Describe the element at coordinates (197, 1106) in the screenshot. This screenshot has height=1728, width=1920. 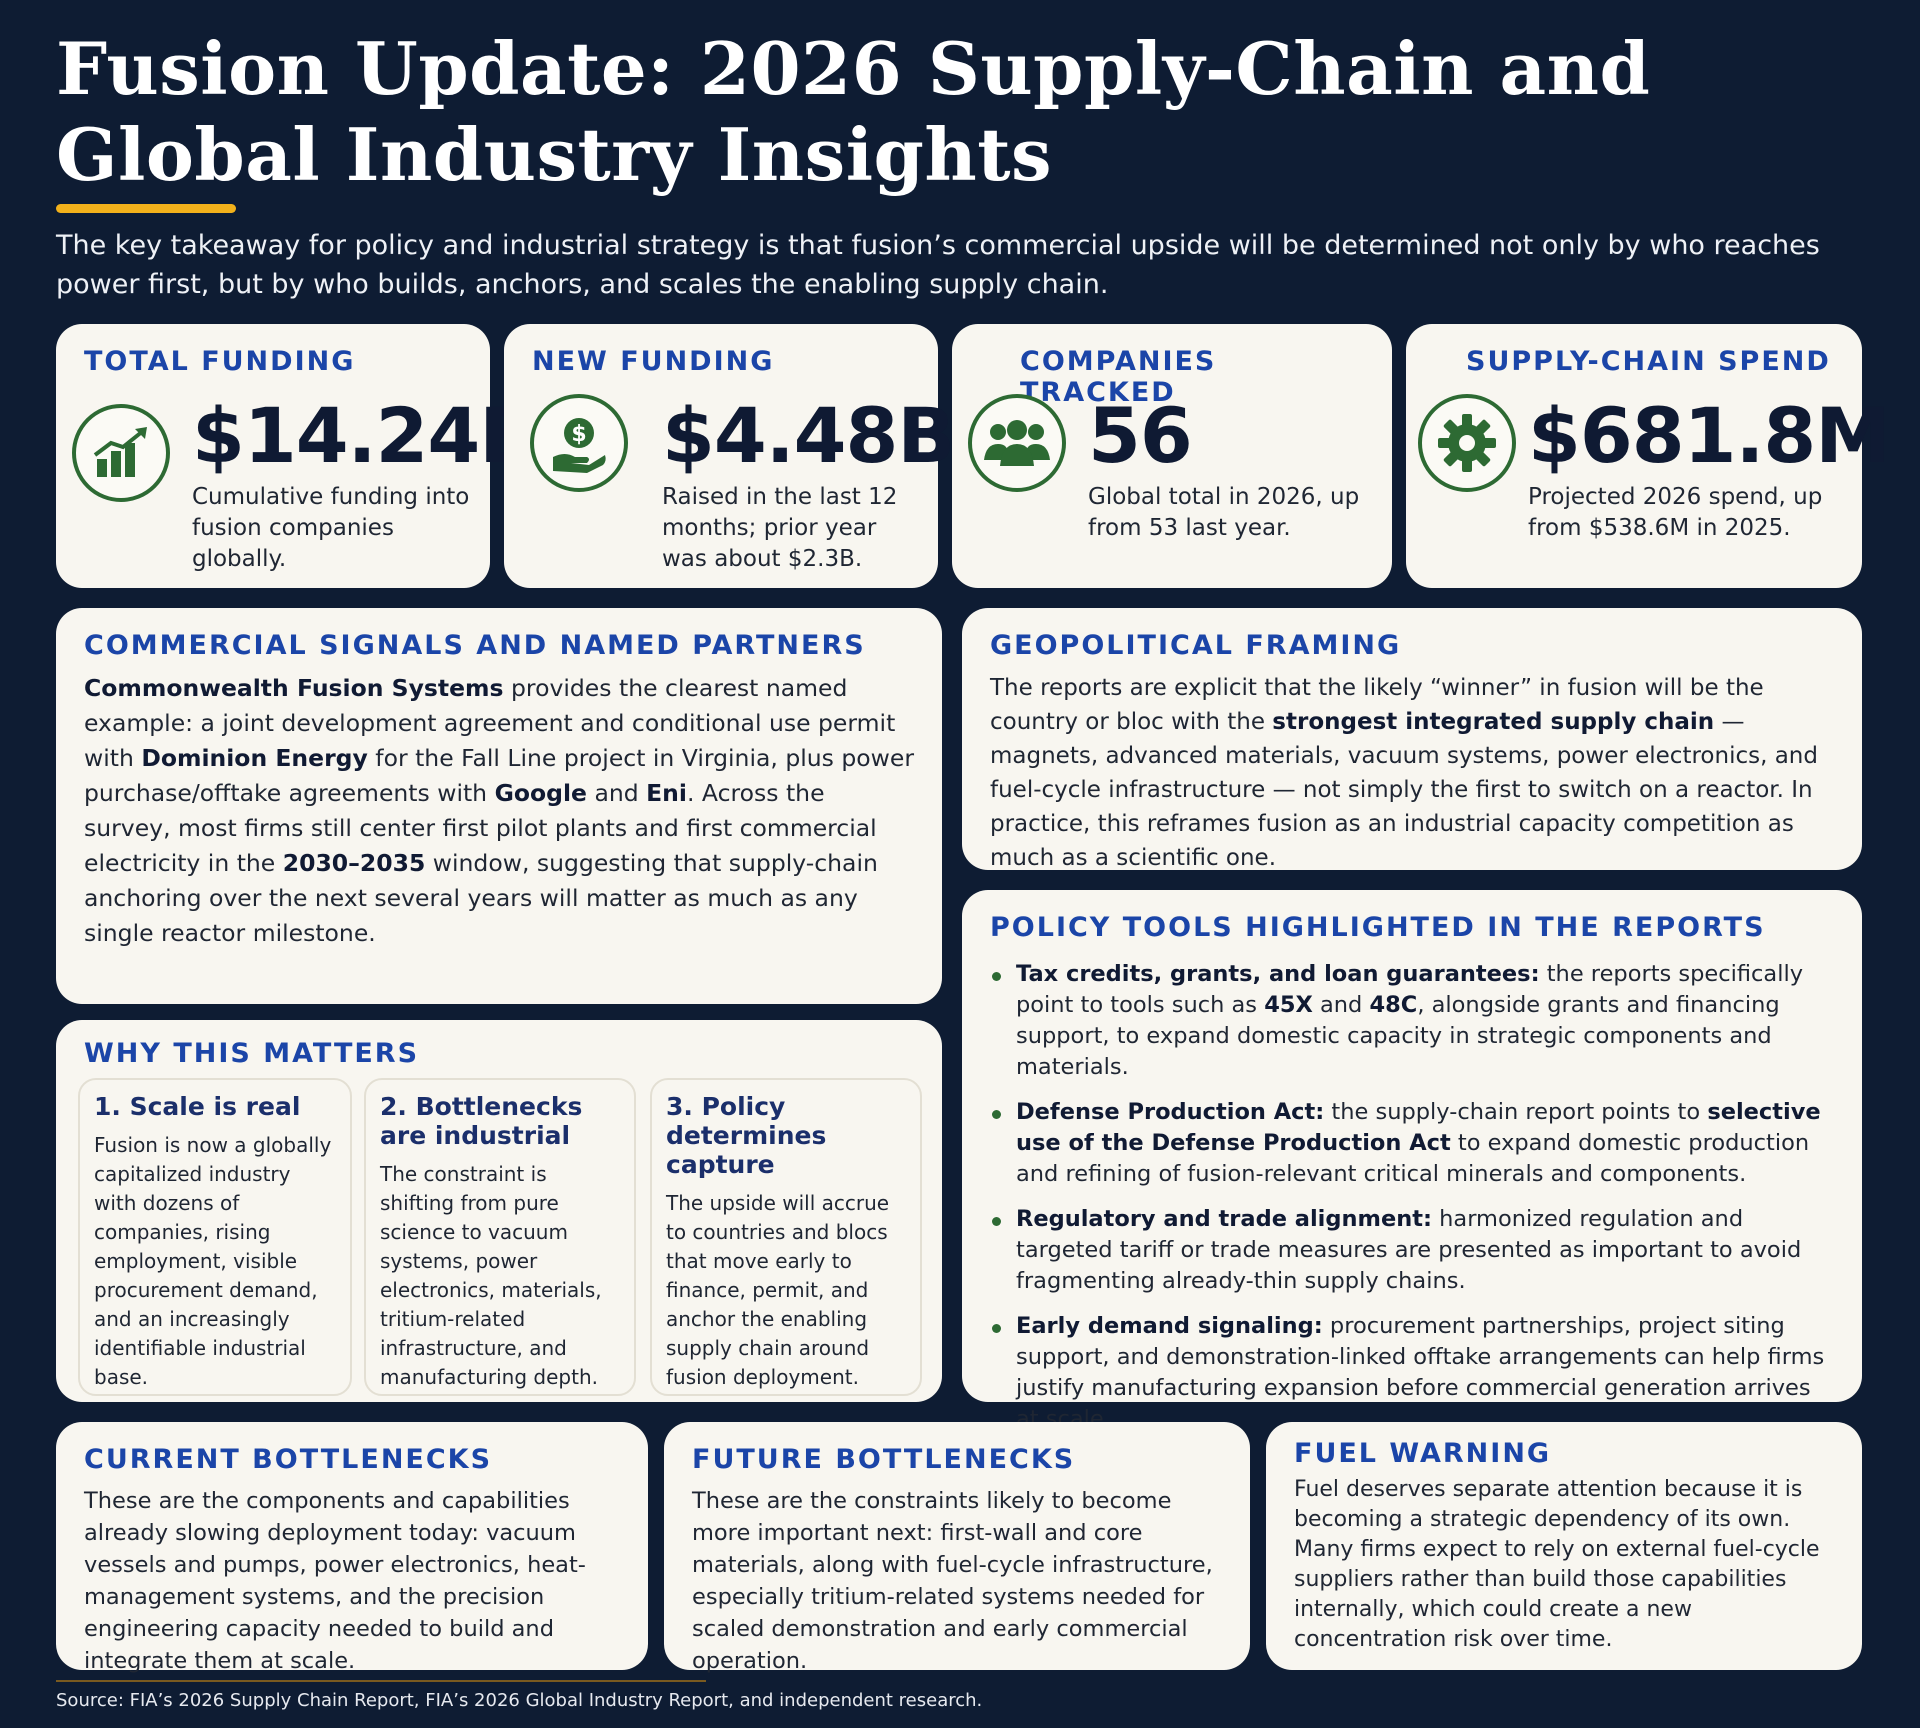
I see `why-item-heading: 1. Scale is real` at that location.